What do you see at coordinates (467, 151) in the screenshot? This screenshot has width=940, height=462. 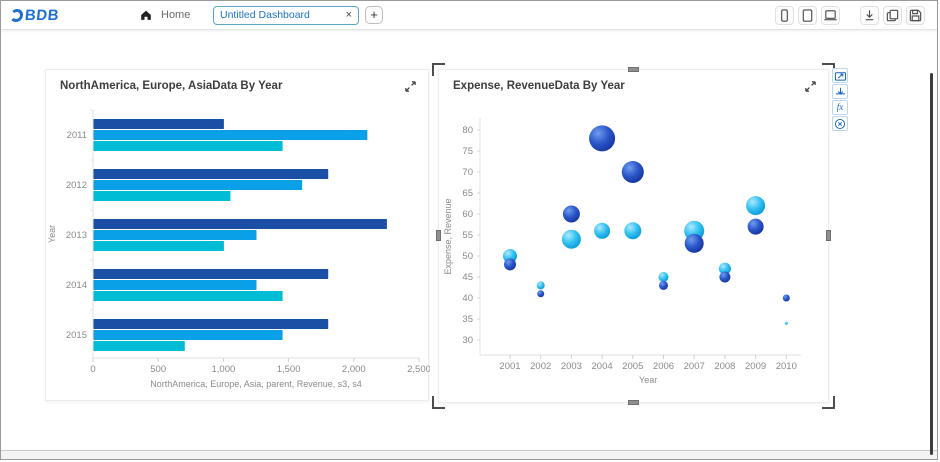 I see `svg-text: 75` at bounding box center [467, 151].